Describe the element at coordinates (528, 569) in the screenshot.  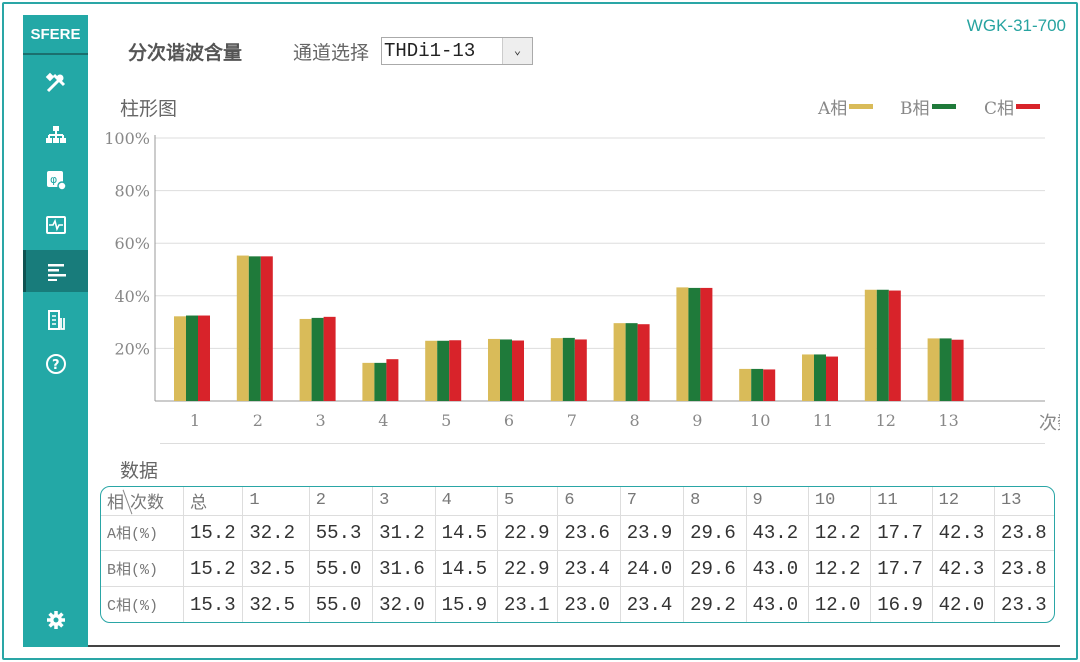
I see `table-cell: 22.9` at that location.